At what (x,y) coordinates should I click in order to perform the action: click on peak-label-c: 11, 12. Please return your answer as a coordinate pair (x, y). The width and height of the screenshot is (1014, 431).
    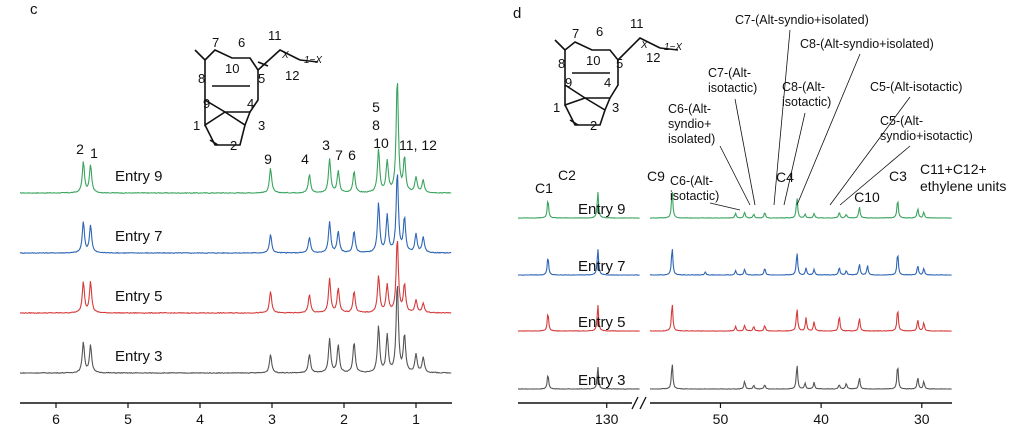
    Looking at the image, I should click on (418, 145).